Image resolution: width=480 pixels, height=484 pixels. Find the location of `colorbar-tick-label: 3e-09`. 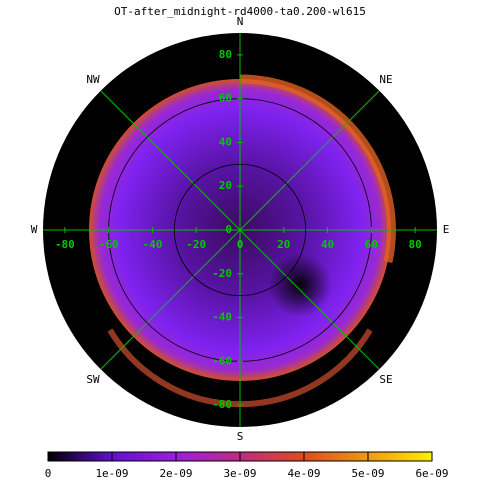

colorbar-tick-label: 3e-09 is located at coordinates (239, 473).